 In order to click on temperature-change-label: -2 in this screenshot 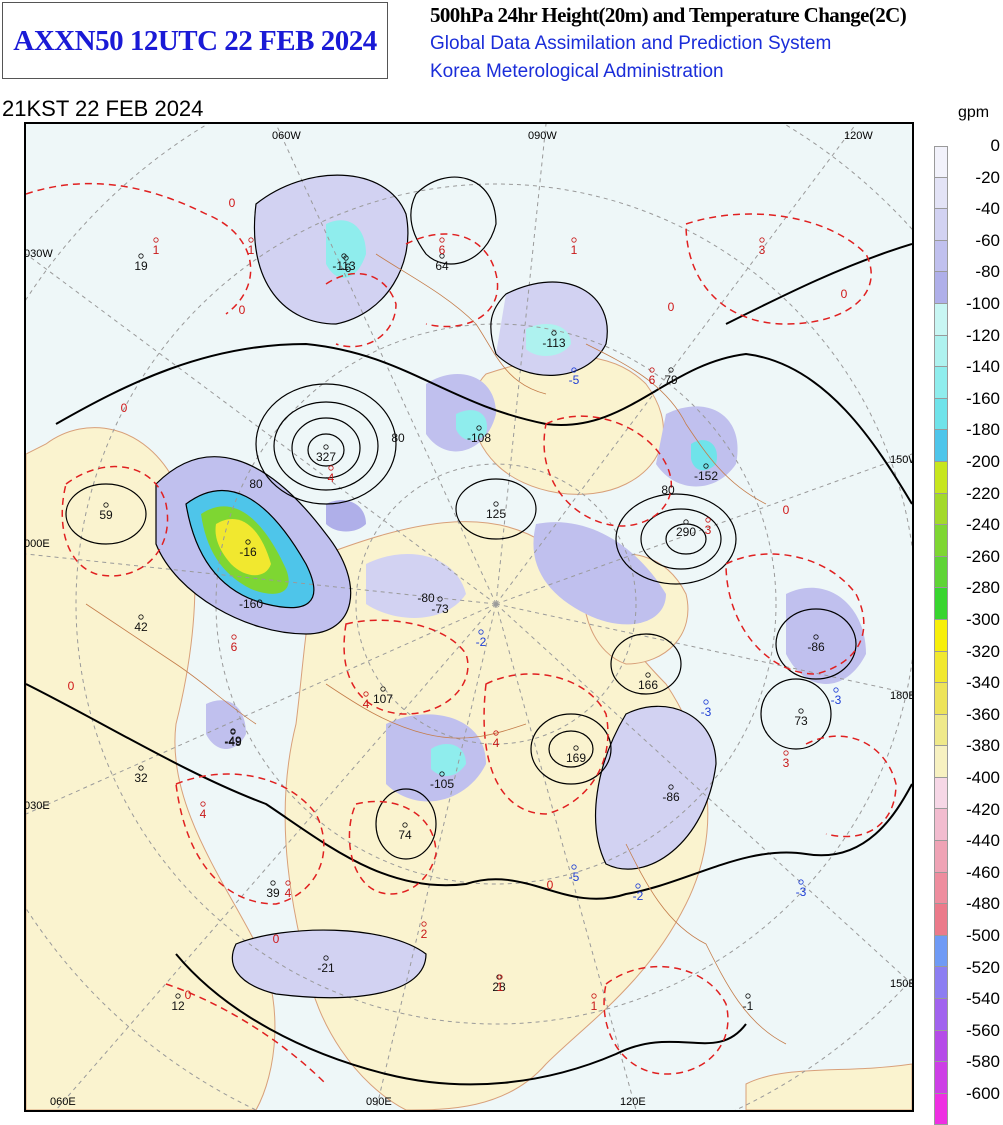, I will do `click(638, 896)`.